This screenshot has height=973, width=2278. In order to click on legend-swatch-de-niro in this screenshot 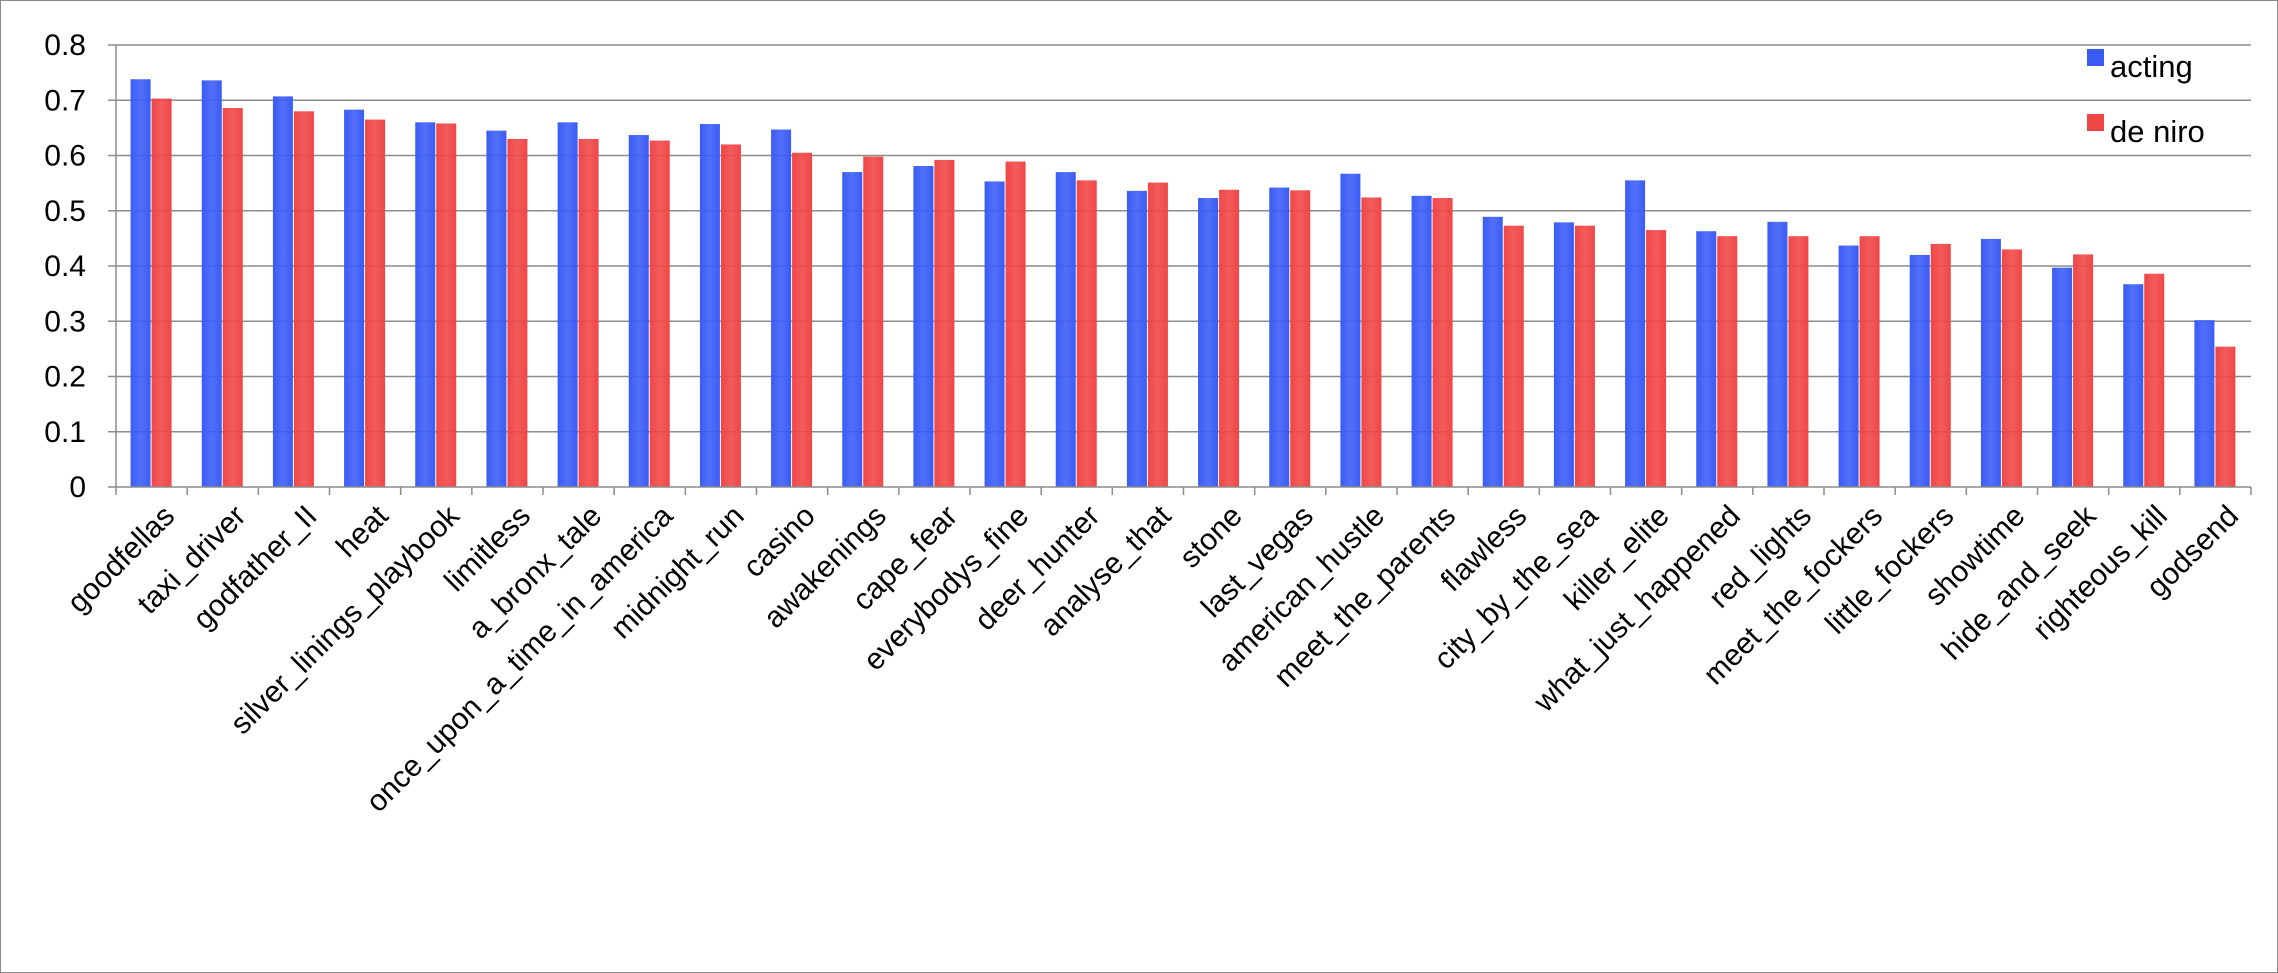, I will do `click(2095, 122)`.